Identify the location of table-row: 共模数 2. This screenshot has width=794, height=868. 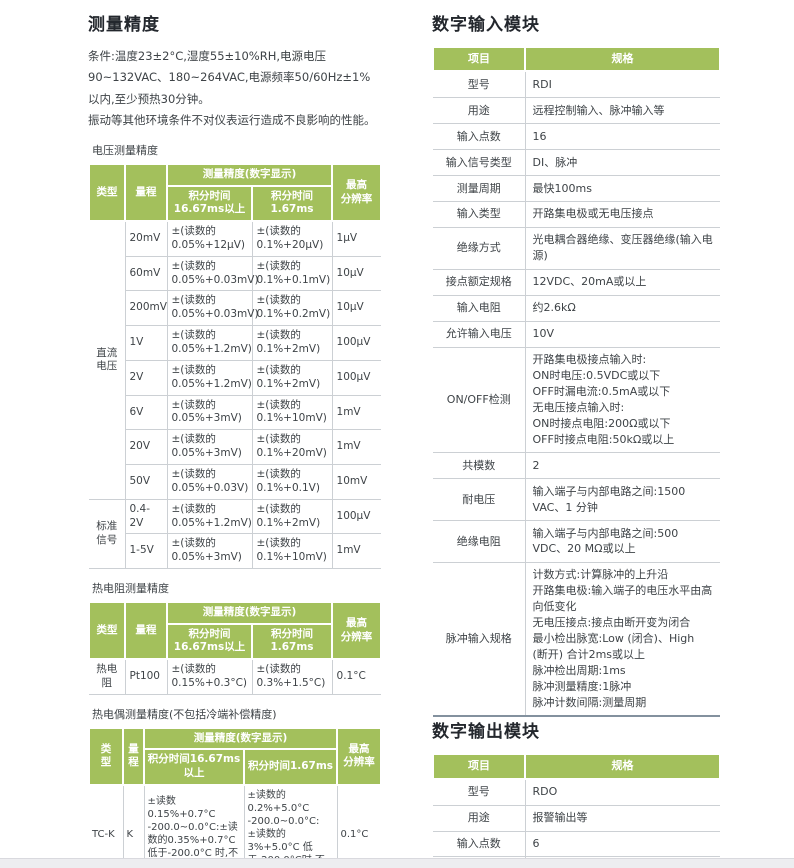
(576, 466).